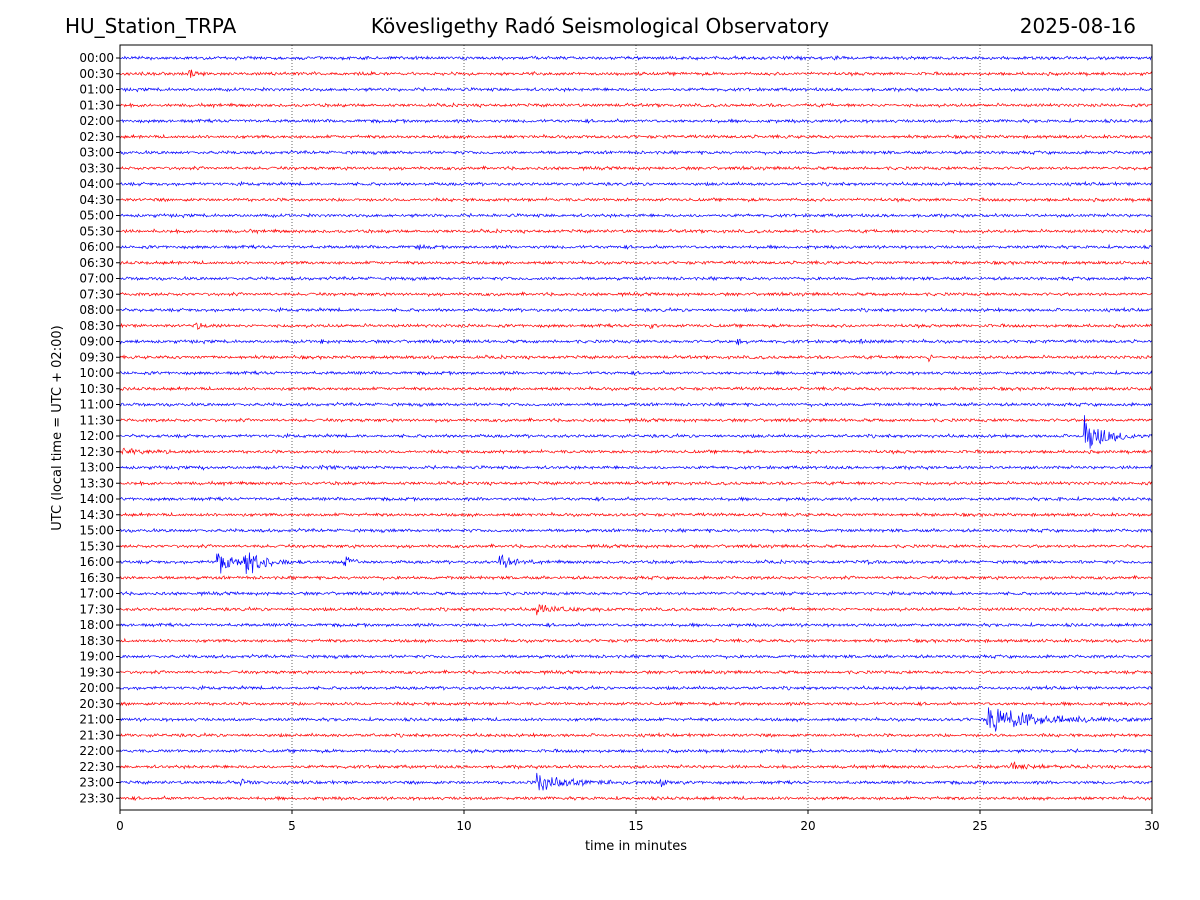 This screenshot has height=900, width=1200. Describe the element at coordinates (96, 389) in the screenshot. I see `y-tick-label: 10:30` at that location.